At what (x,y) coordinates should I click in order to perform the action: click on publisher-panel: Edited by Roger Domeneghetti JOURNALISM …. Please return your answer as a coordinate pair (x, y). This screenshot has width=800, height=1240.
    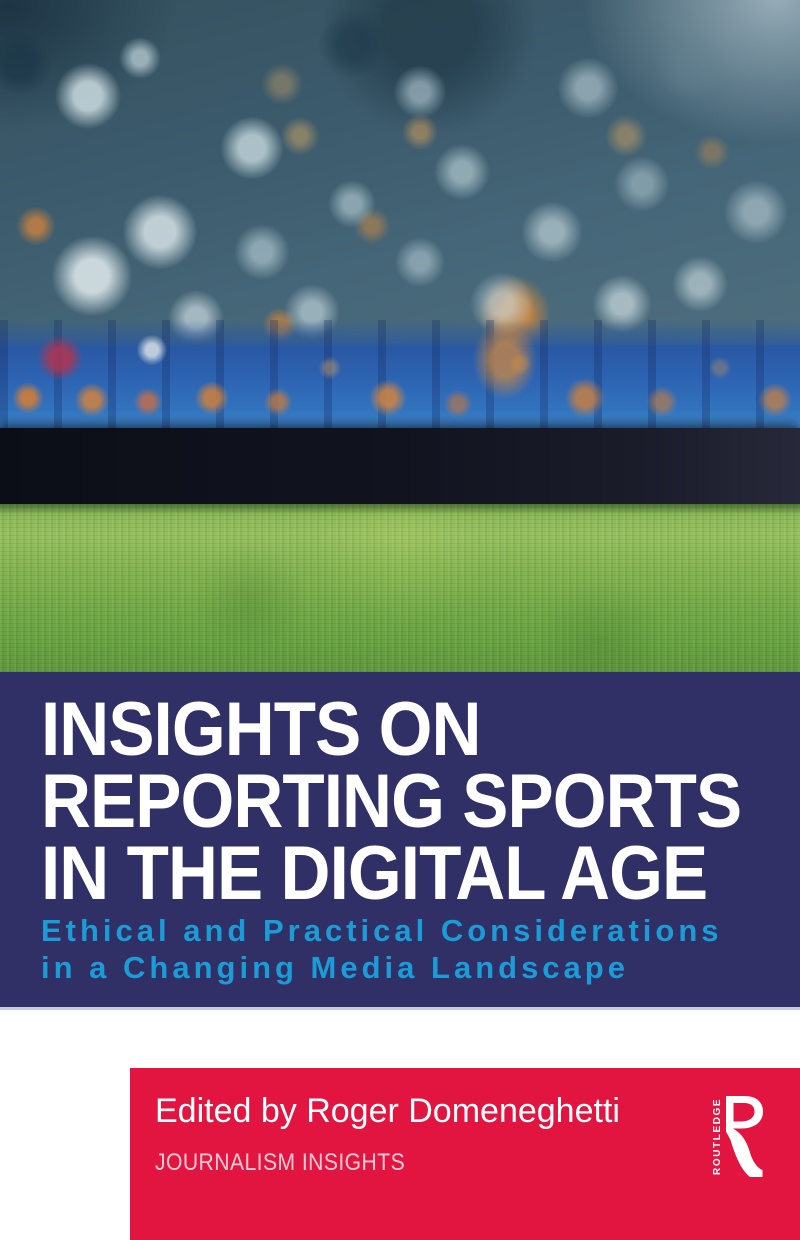
    Looking at the image, I should click on (465, 1154).